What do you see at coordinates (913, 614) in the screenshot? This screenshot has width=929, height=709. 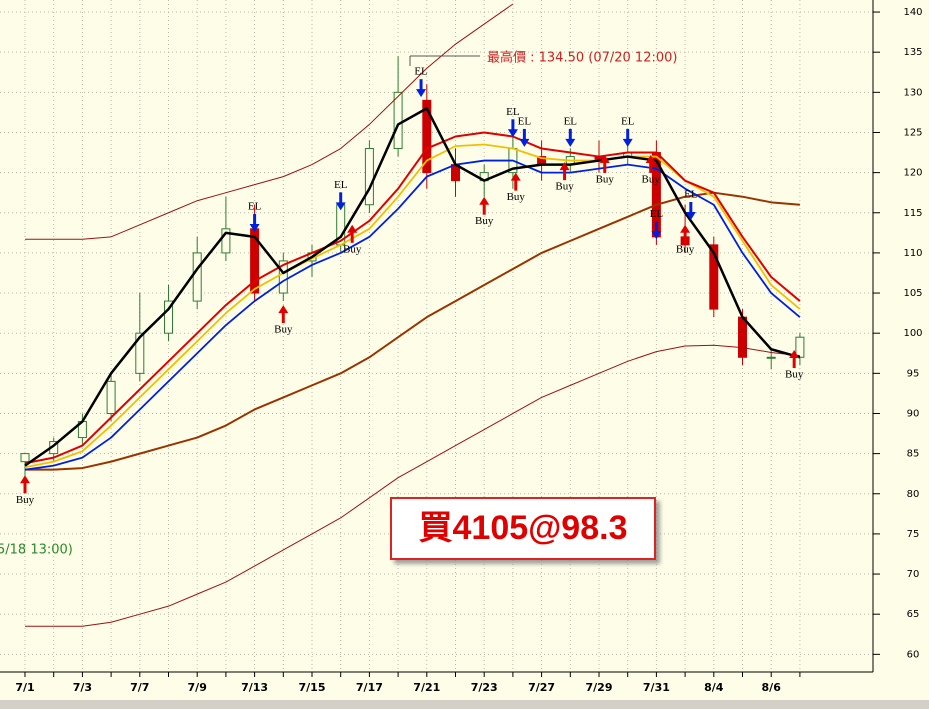 I see `y-tick-label: 65` at bounding box center [913, 614].